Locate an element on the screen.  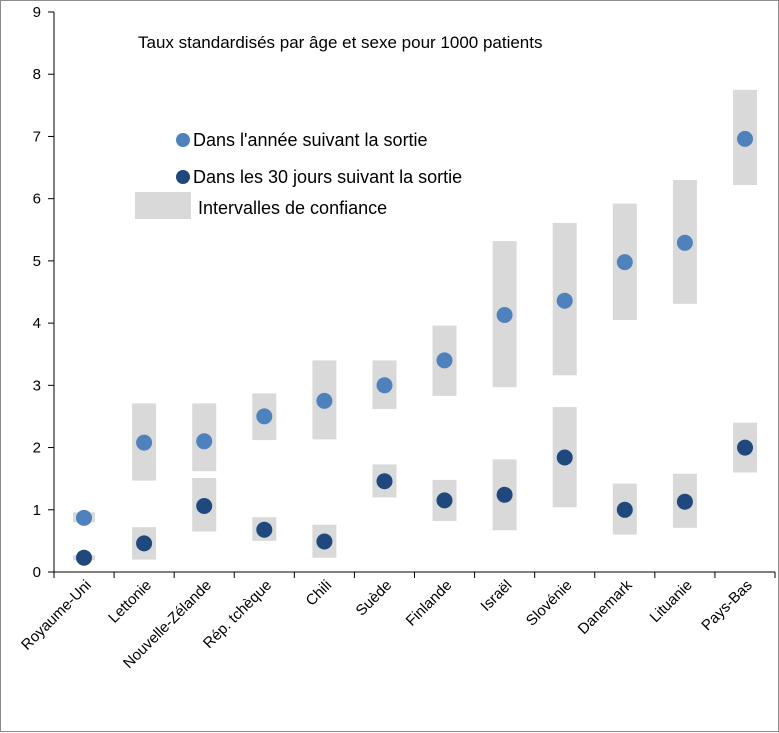
legend-marker-annual is located at coordinates (183, 140).